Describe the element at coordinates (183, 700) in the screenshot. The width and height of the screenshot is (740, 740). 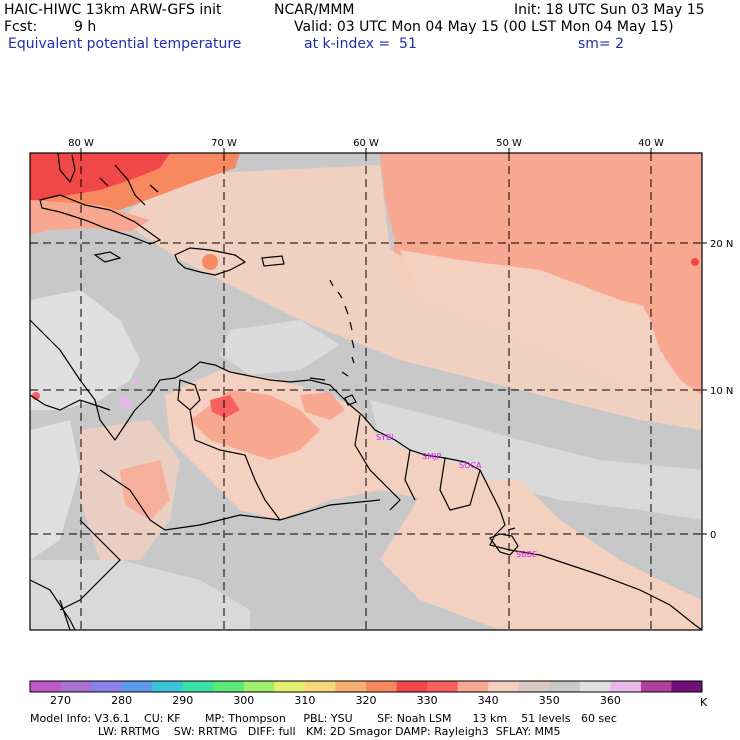
I see `colorbar-tick-label: 290` at that location.